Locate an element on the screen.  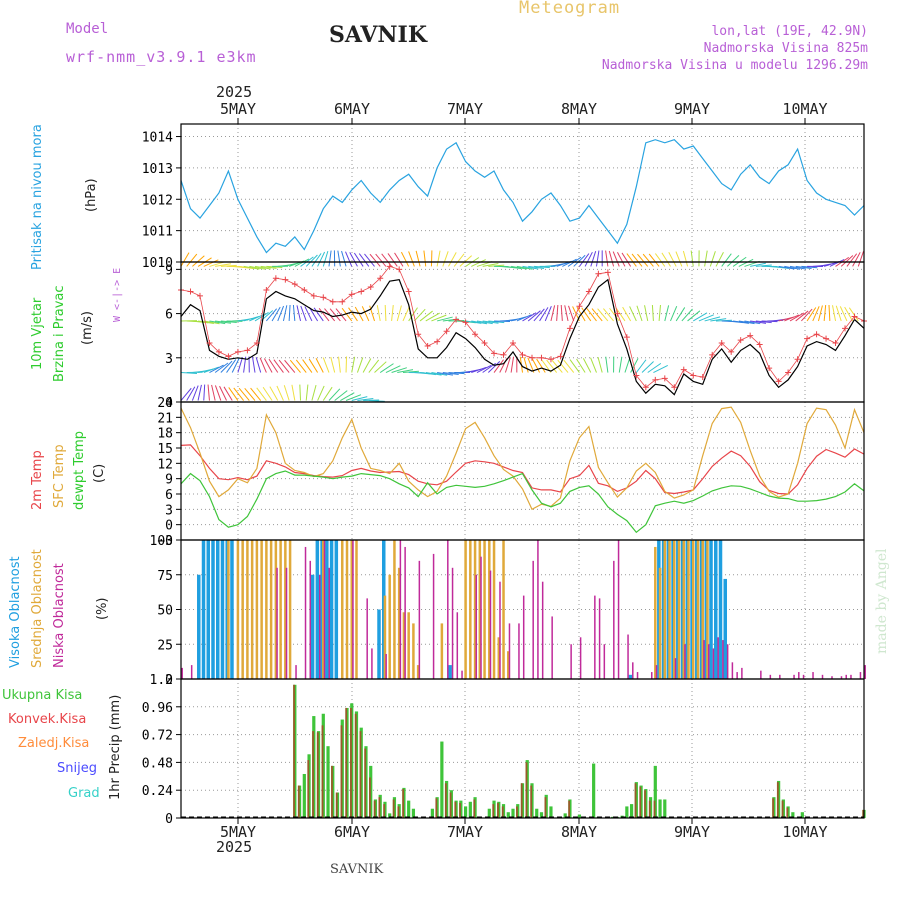
top-day-label-2: 7MAY is located at coordinates (465, 109).